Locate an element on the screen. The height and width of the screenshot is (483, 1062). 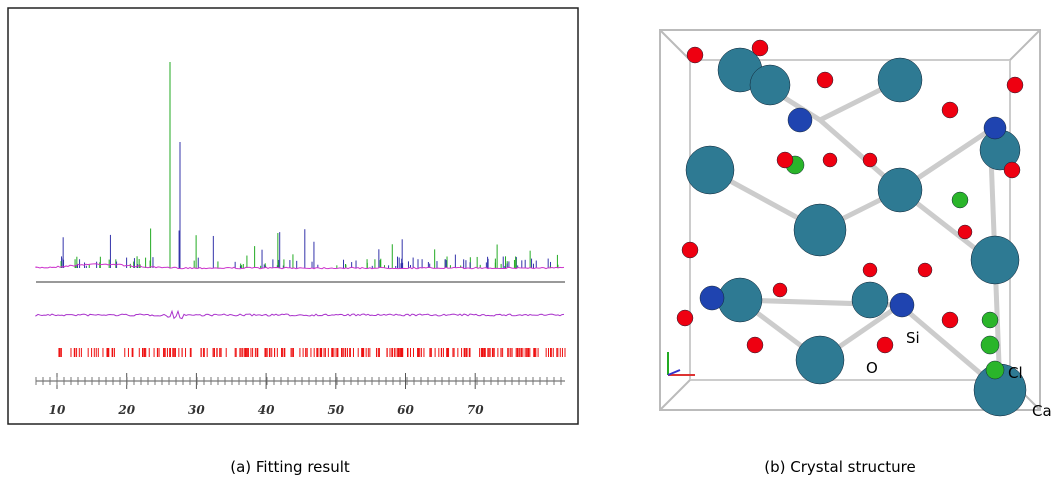
x-tick-label: 30 is located at coordinates (196, 410).